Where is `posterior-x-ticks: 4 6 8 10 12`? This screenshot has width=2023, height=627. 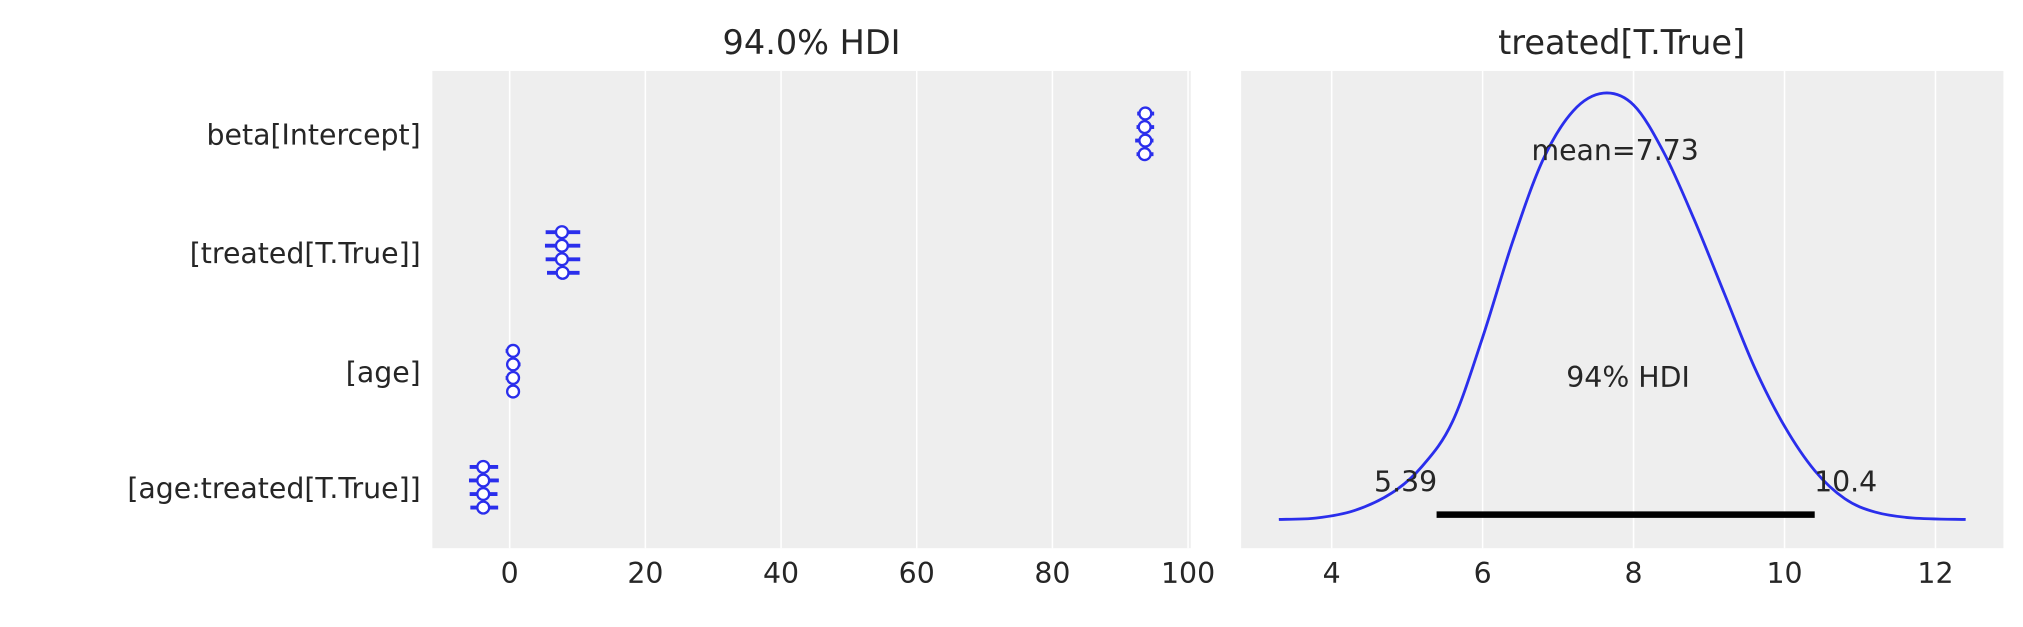
posterior-x-ticks: 4 6 8 10 12 is located at coordinates (1638, 573).